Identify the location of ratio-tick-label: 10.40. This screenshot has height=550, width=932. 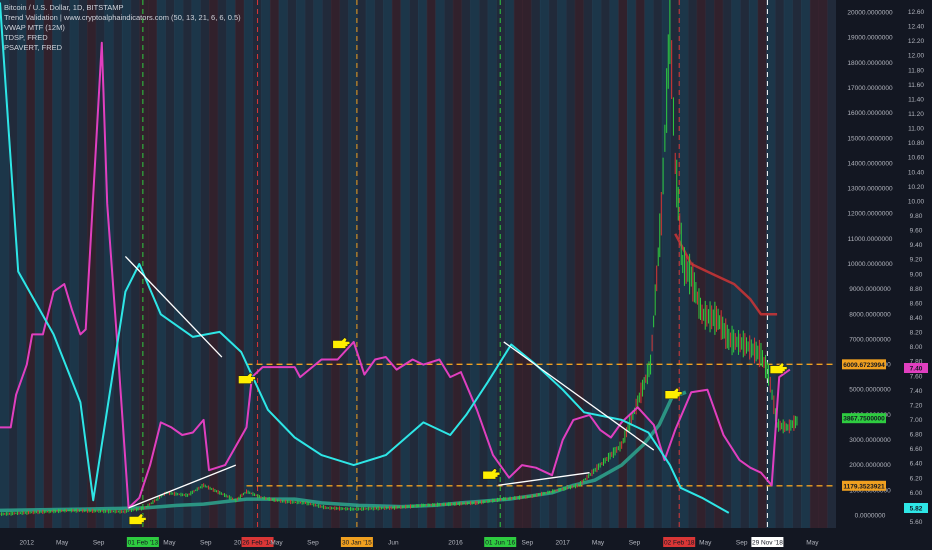
(916, 172).